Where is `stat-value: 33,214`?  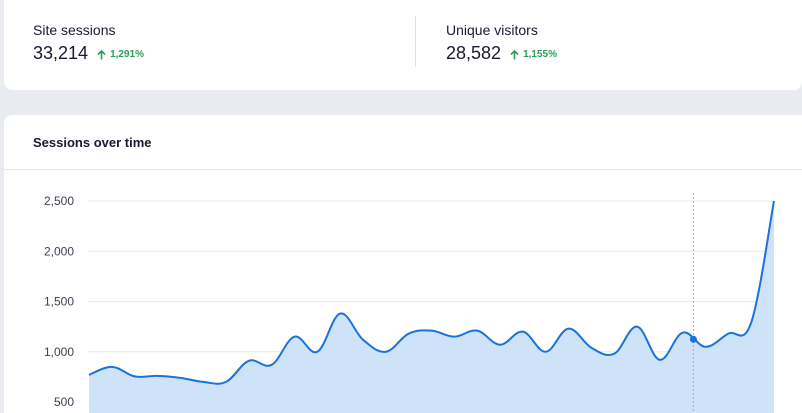 stat-value: 33,214 is located at coordinates (61, 53).